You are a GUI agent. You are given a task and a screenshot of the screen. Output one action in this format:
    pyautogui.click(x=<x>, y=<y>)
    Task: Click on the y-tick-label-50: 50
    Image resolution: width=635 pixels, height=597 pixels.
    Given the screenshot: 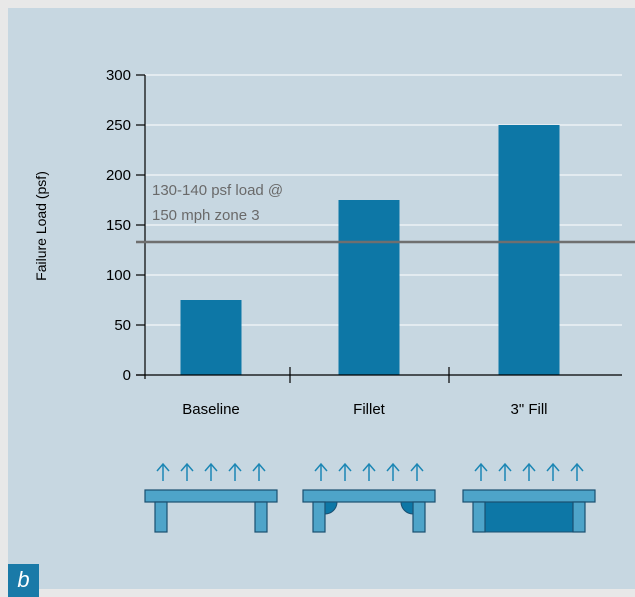 What is the action you would take?
    pyautogui.click(x=122, y=325)
    